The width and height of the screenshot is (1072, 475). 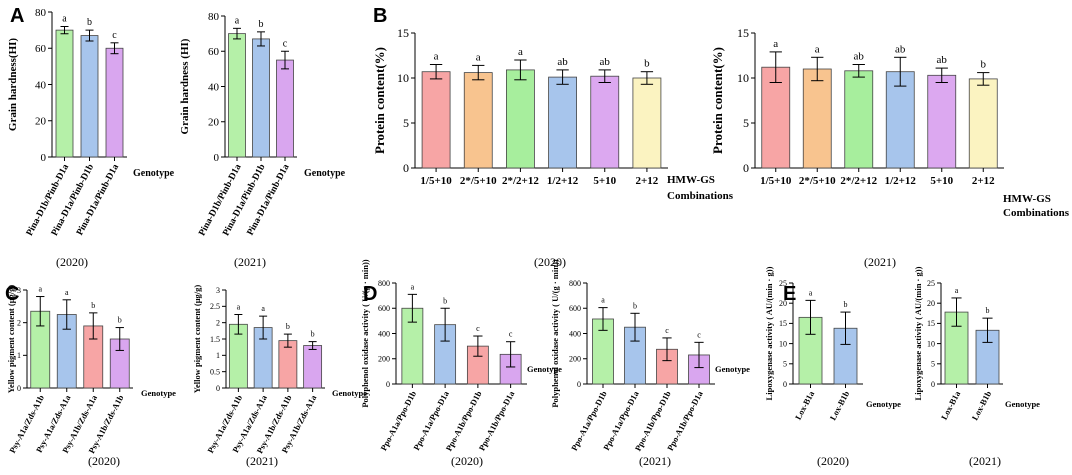 What do you see at coordinates (604, 181) in the screenshot?
I see `category-label: 5+10` at bounding box center [604, 181].